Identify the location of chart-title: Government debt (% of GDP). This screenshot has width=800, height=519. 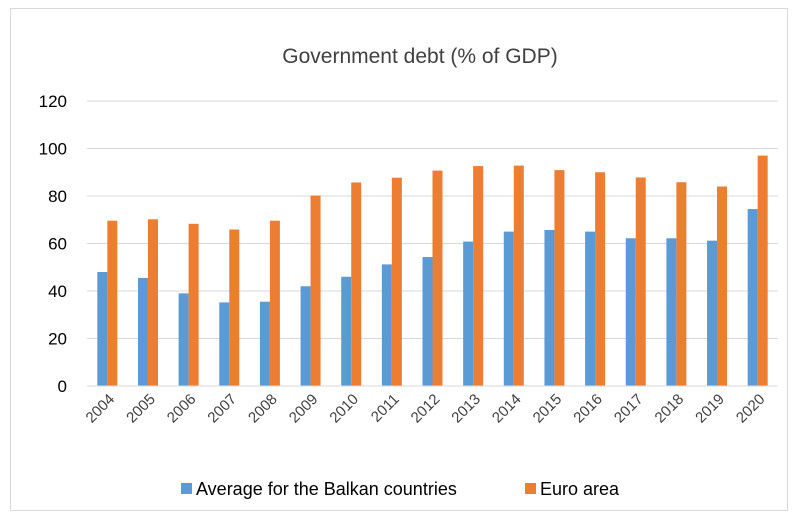
(419, 56).